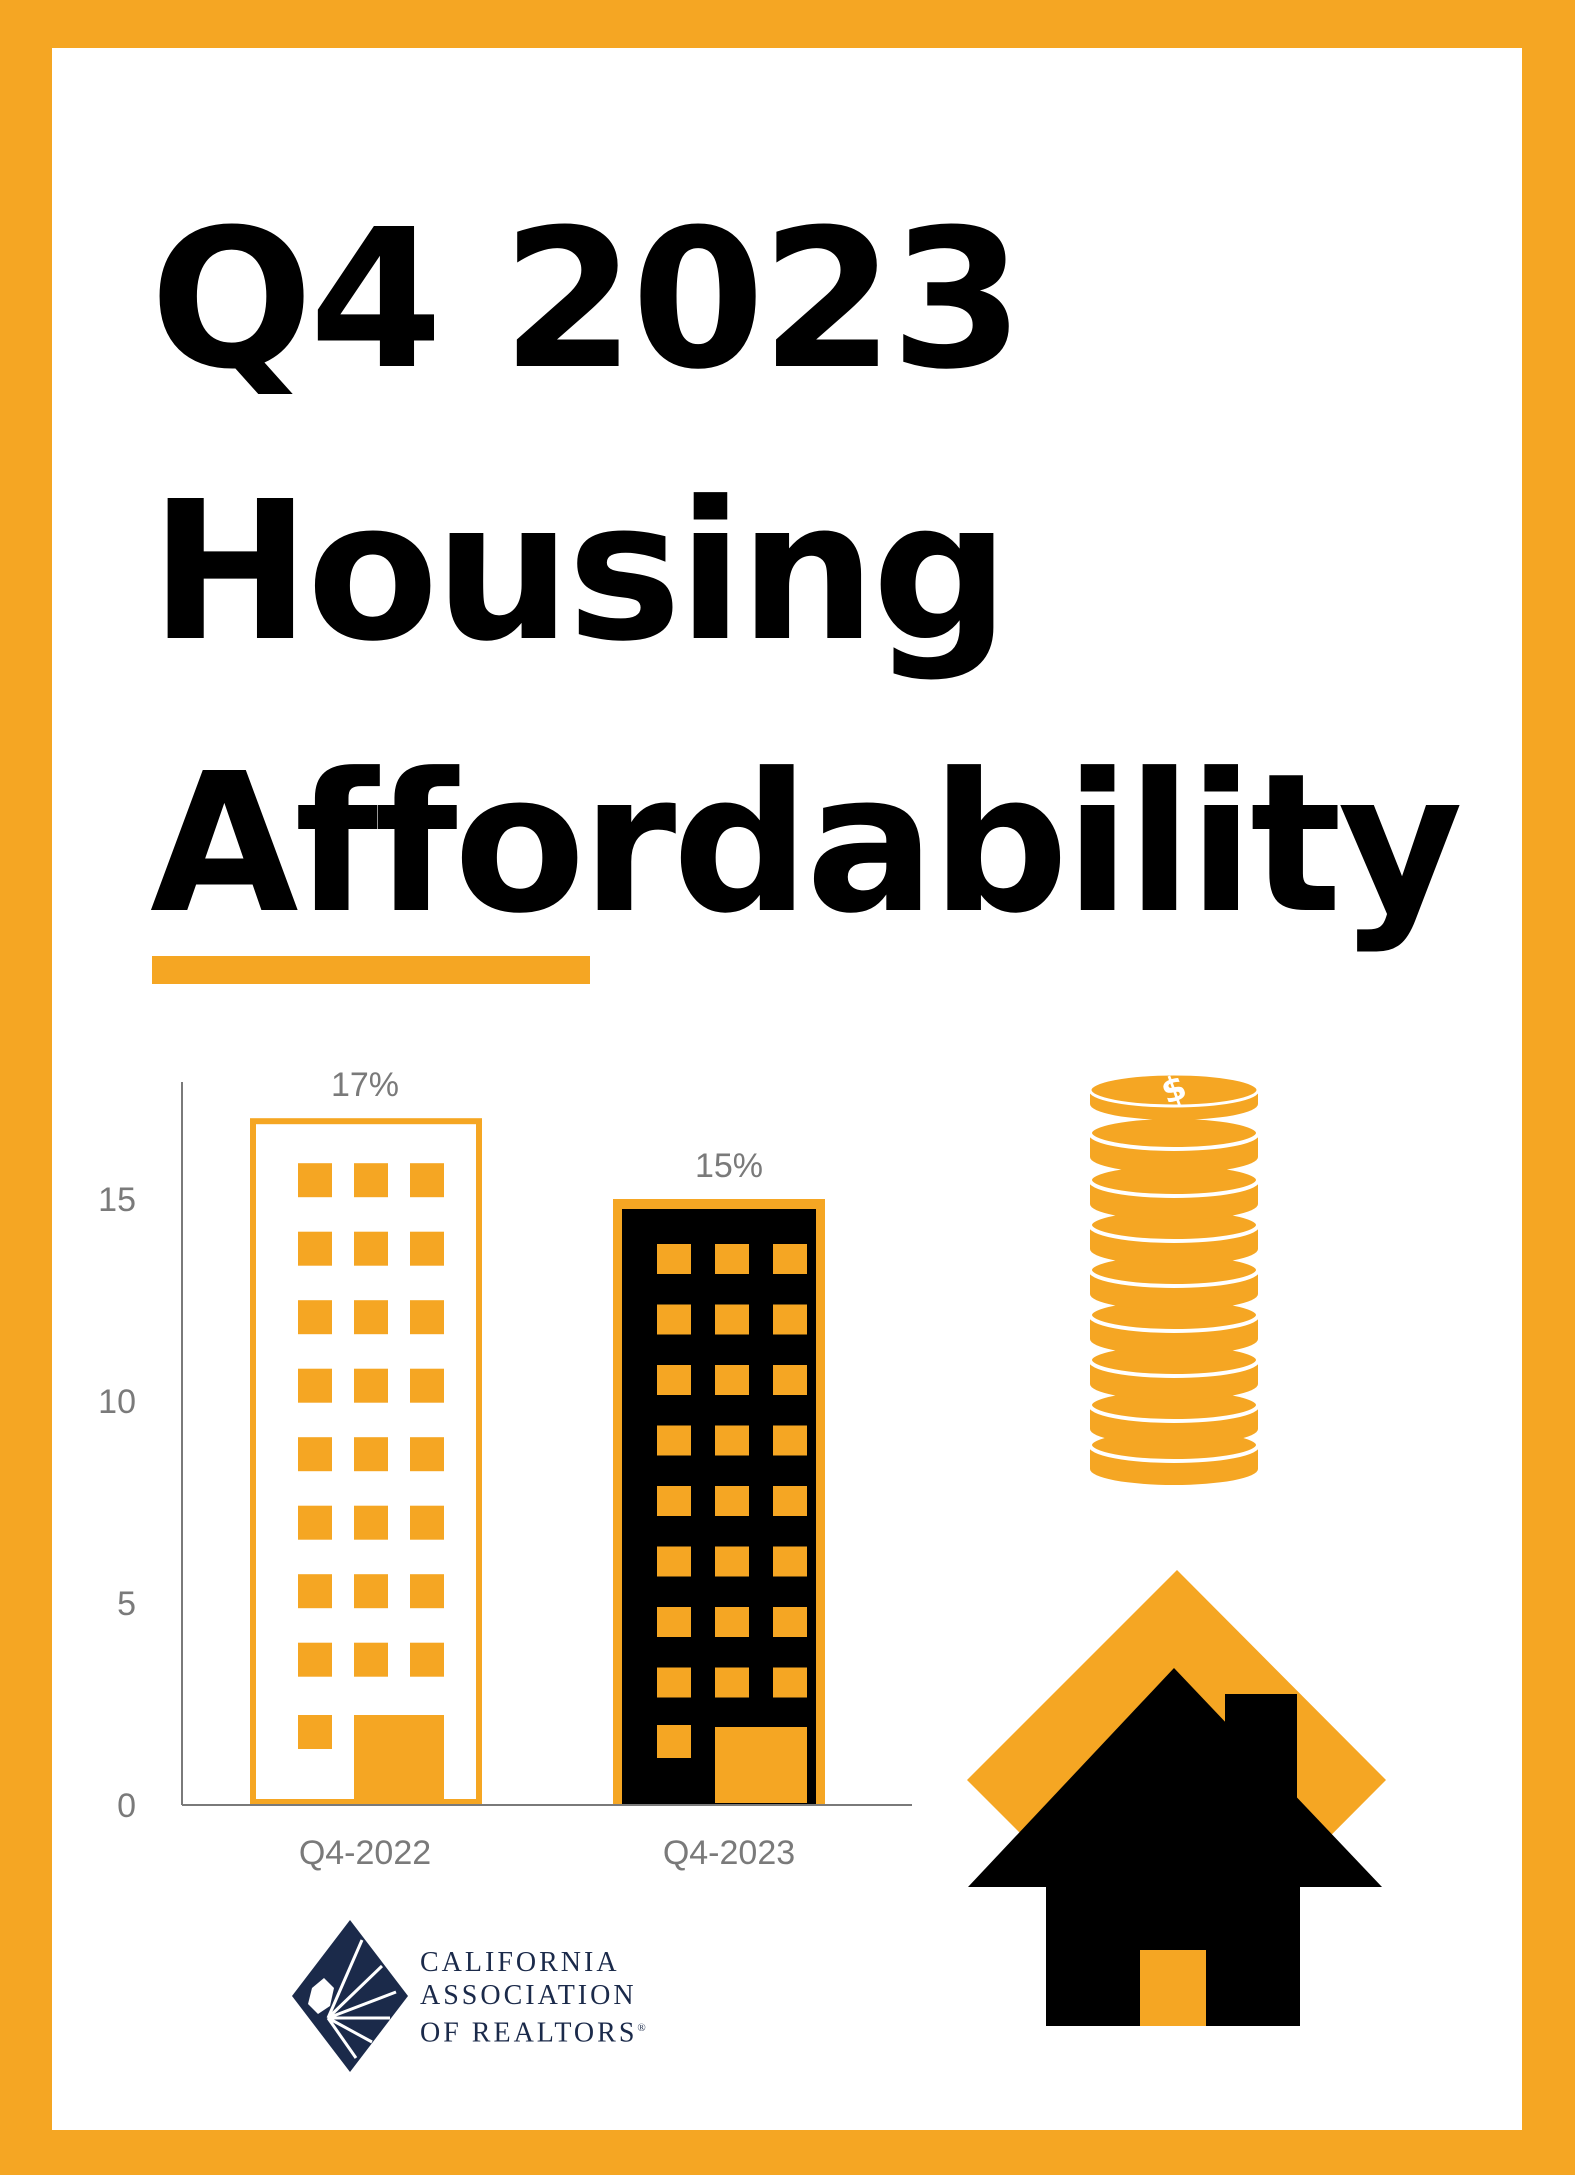 The width and height of the screenshot is (1575, 2175). Describe the element at coordinates (365, 1853) in the screenshot. I see `x-category-label: Q4-2022` at that location.